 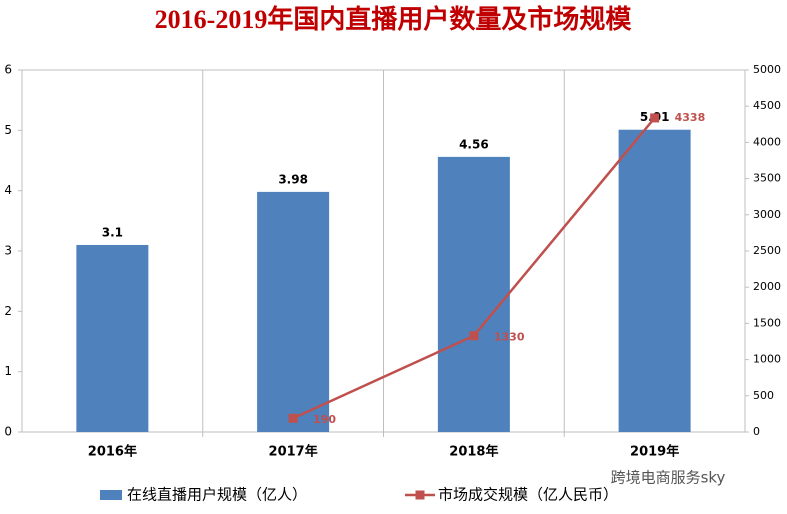 What do you see at coordinates (767, 214) in the screenshot?
I see `y2-tick-label: 3000` at bounding box center [767, 214].